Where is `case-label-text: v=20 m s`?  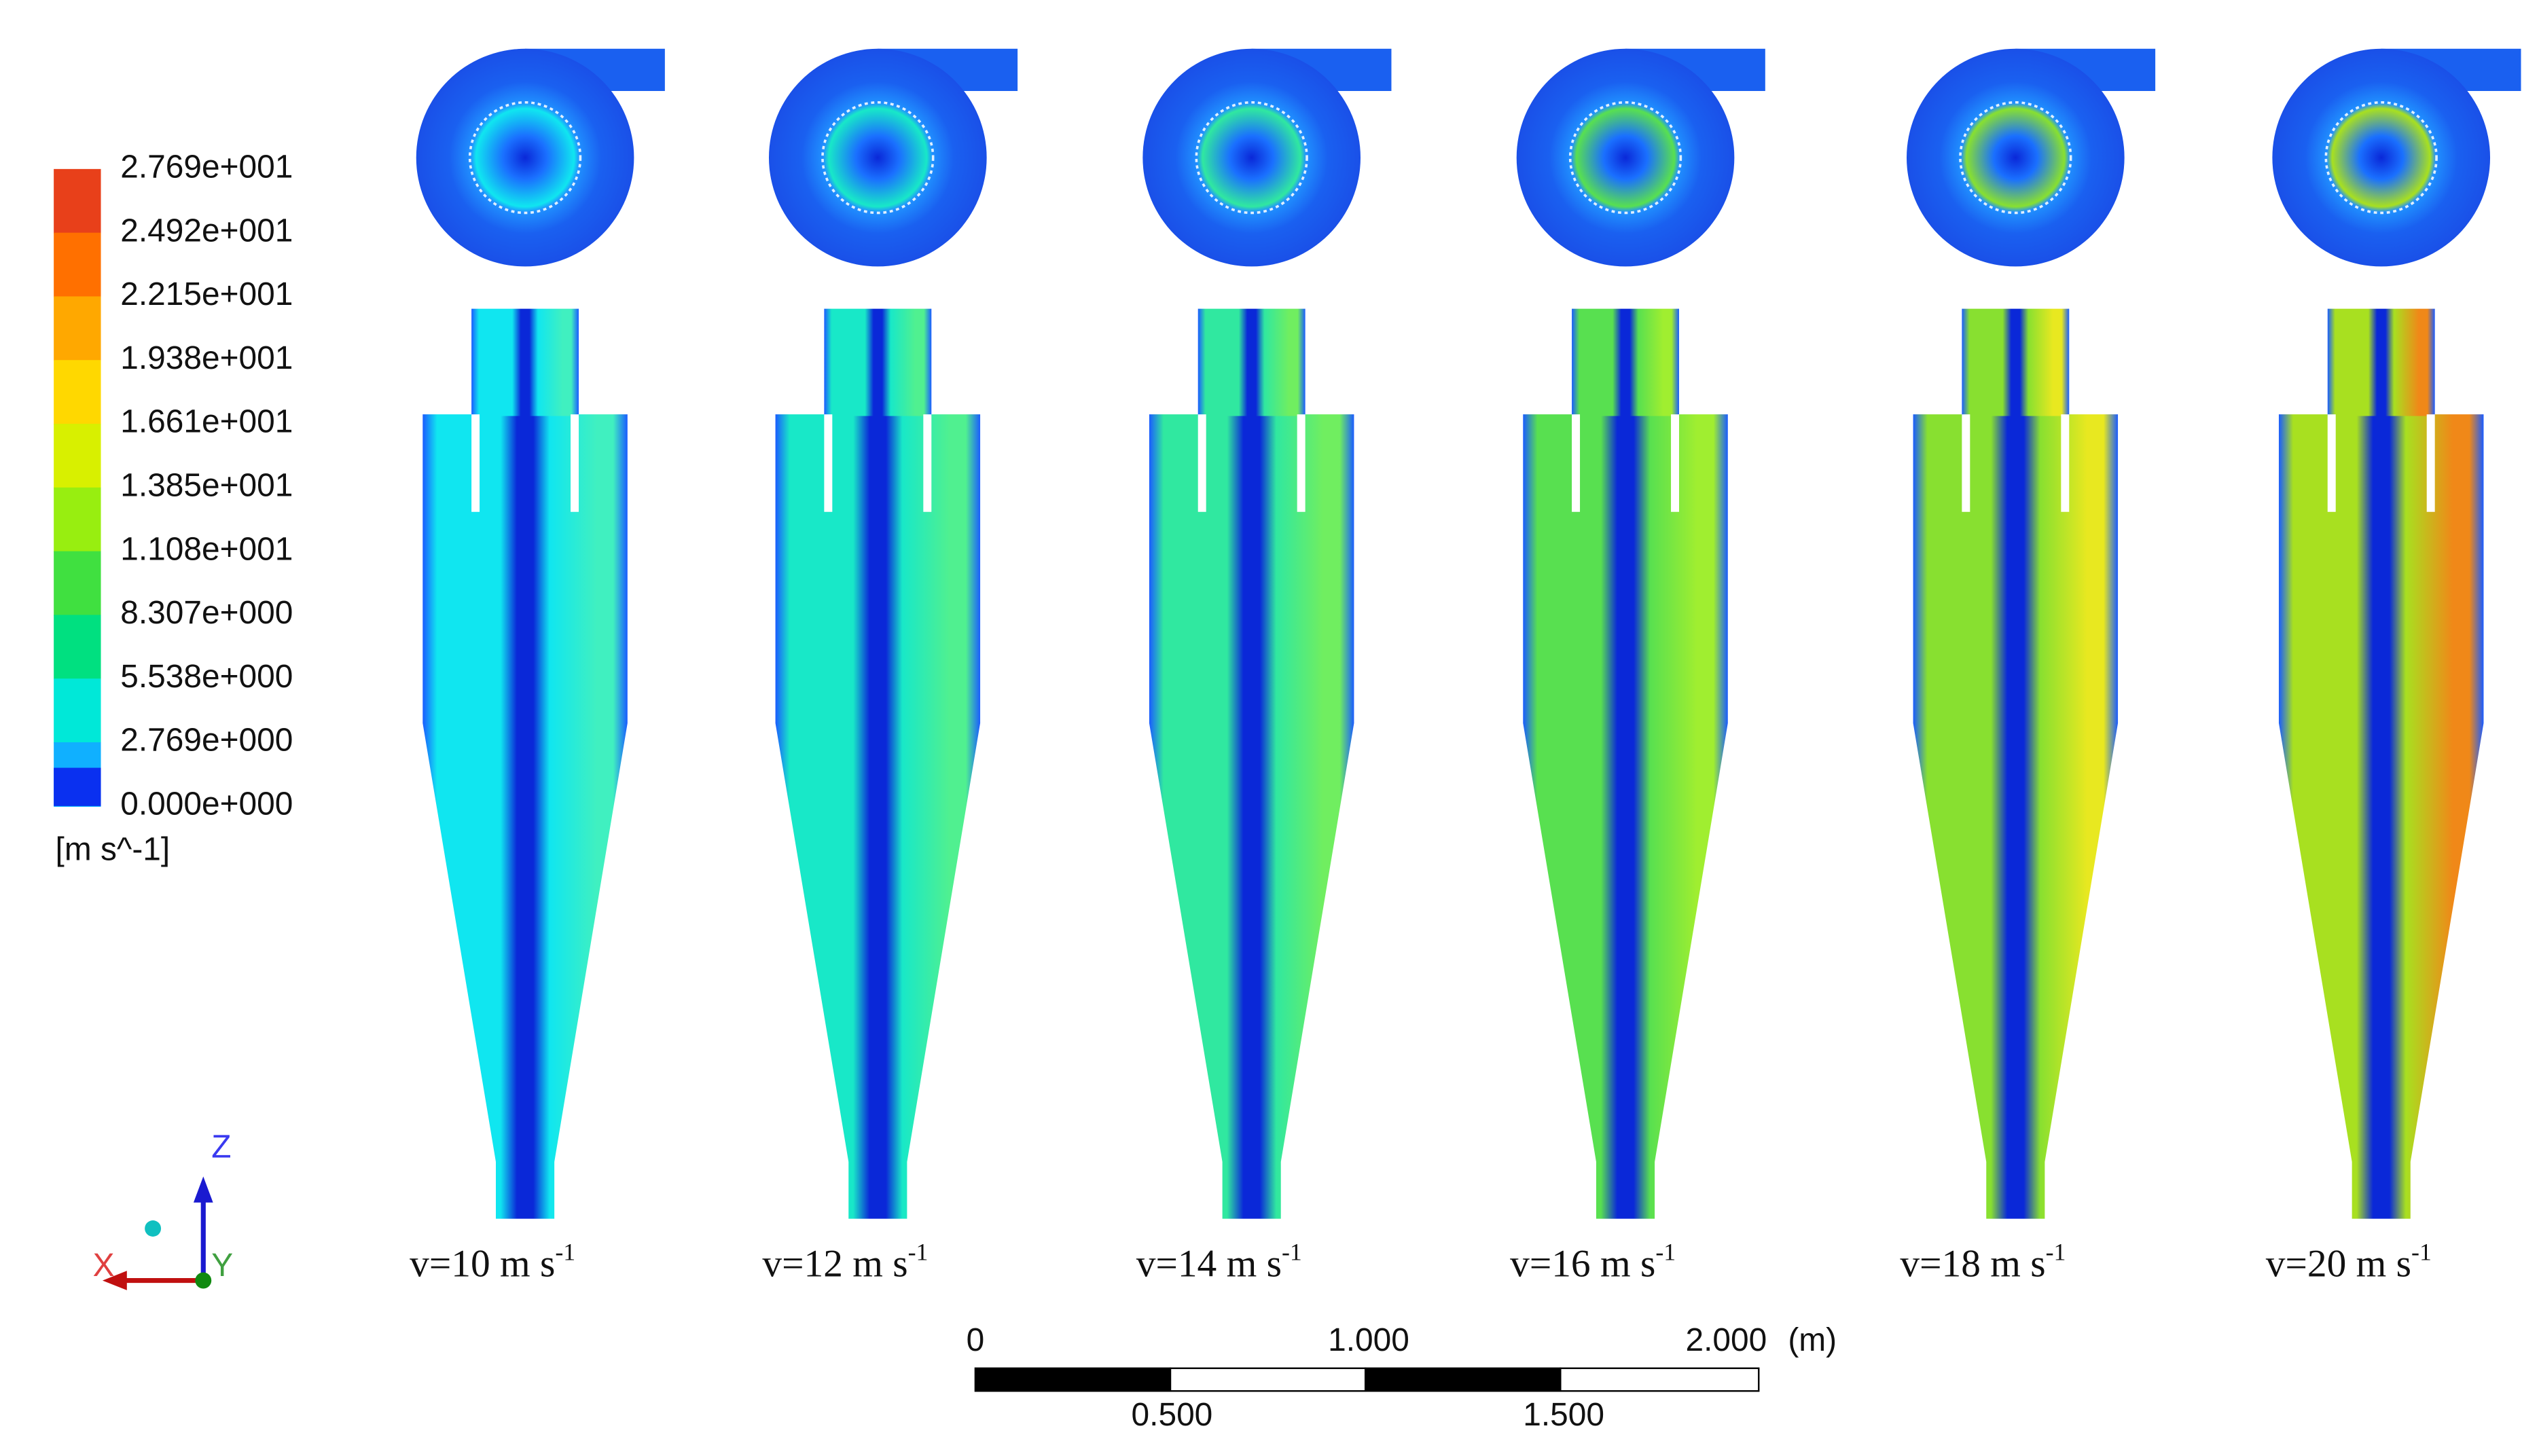
case-label-text: v=20 m s is located at coordinates (2338, 1264).